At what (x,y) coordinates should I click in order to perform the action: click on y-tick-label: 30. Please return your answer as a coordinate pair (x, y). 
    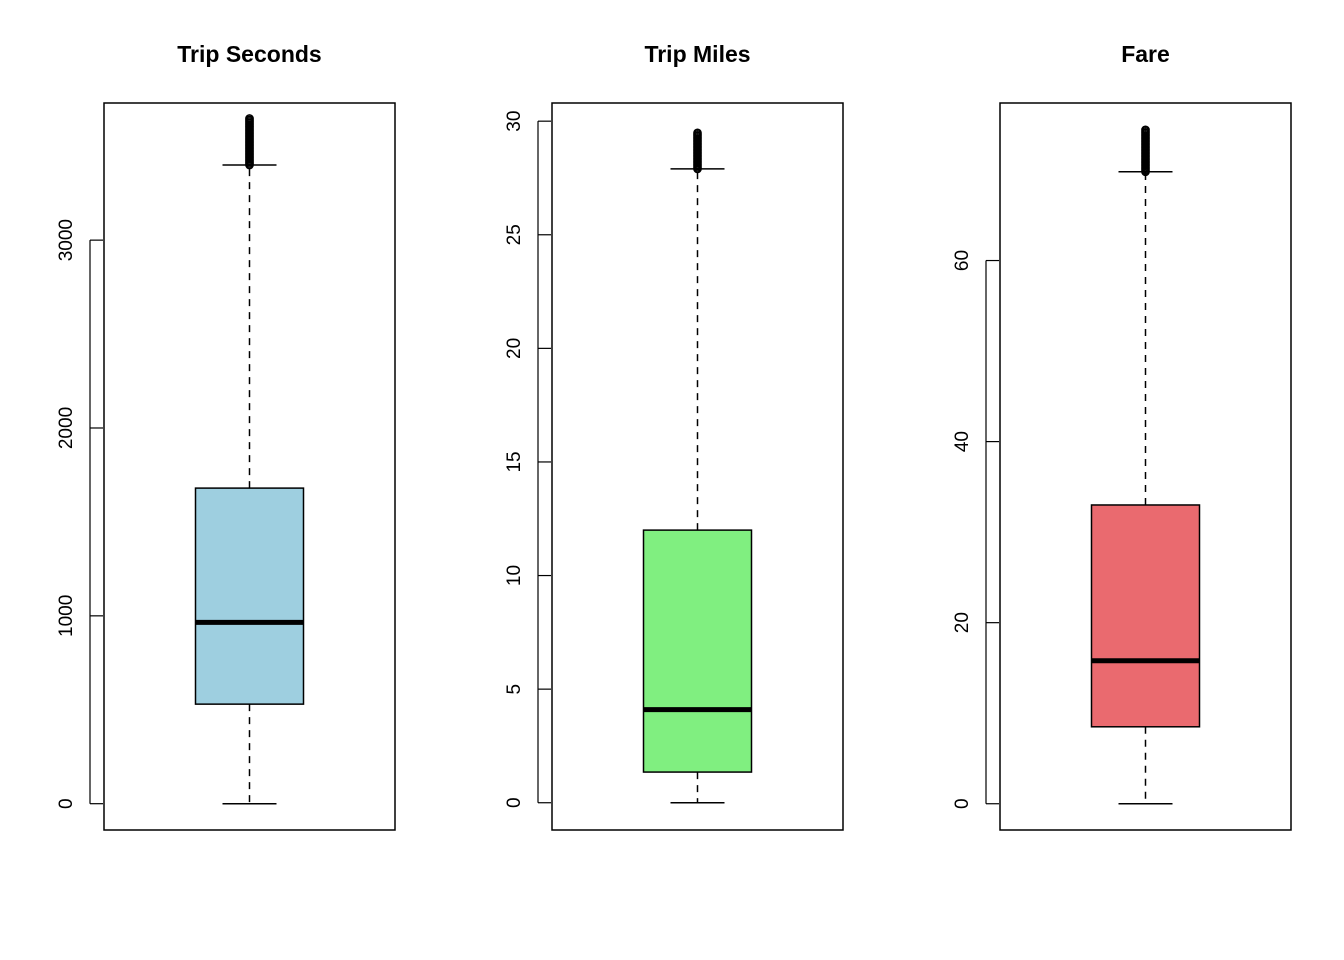
    Looking at the image, I should click on (514, 121).